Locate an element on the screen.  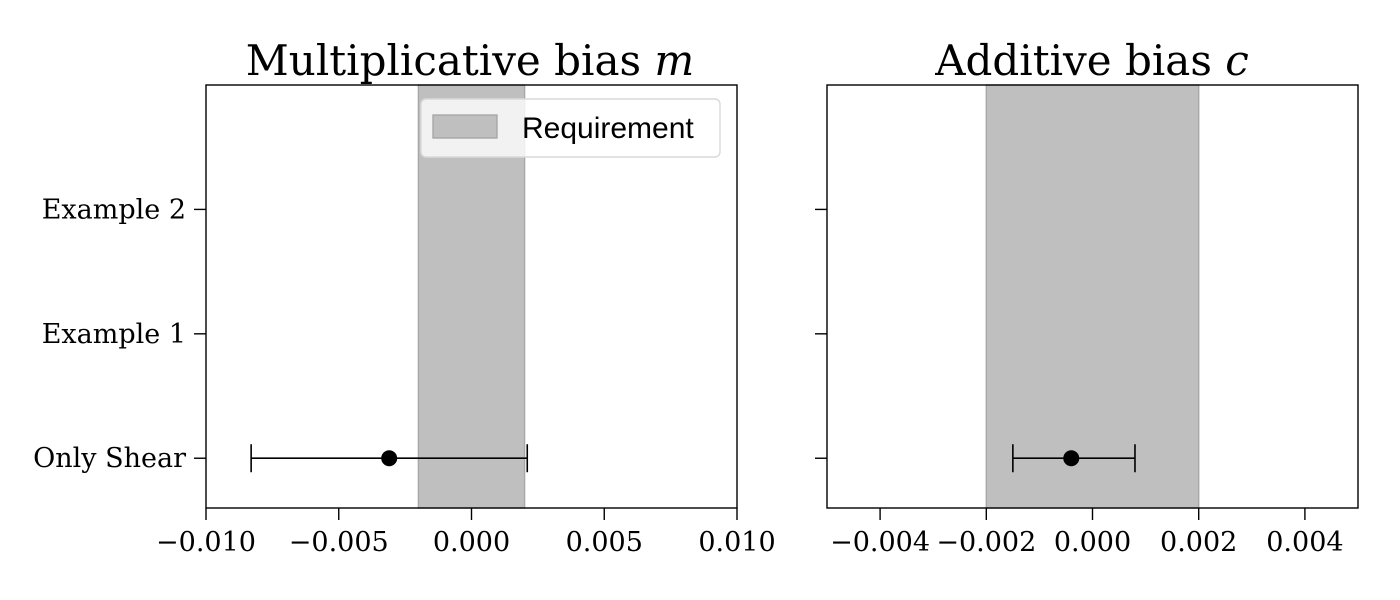
xtick-label: 0.002 is located at coordinates (1198, 542).